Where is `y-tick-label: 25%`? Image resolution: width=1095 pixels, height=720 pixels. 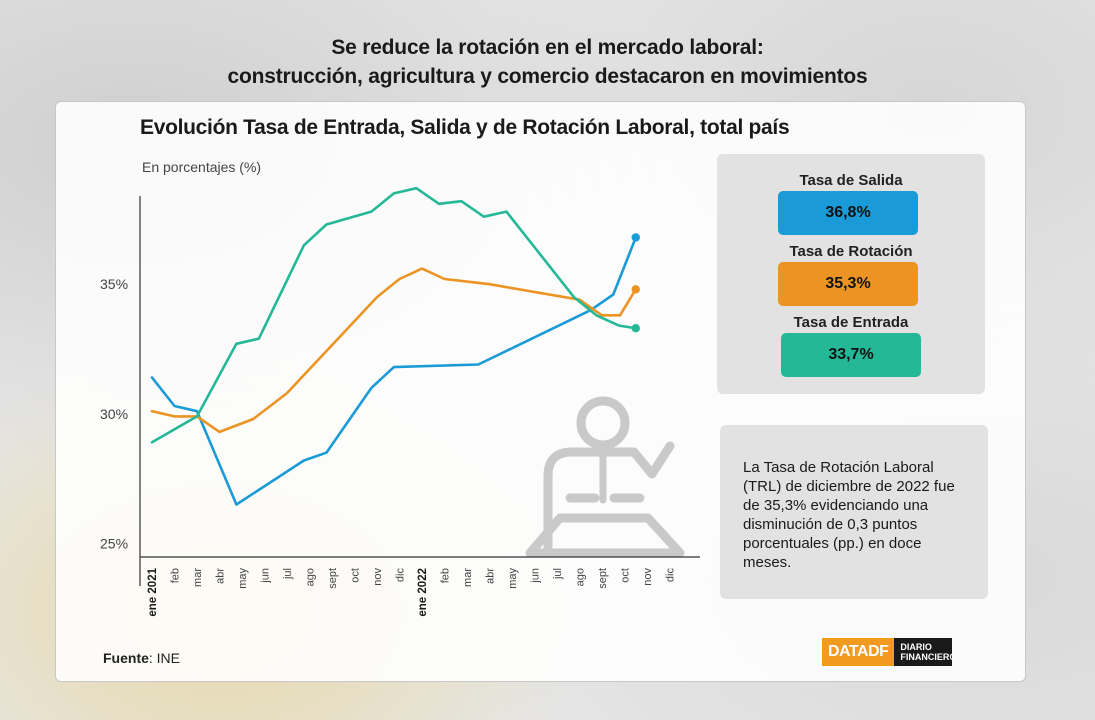 y-tick-label: 25% is located at coordinates (114, 543).